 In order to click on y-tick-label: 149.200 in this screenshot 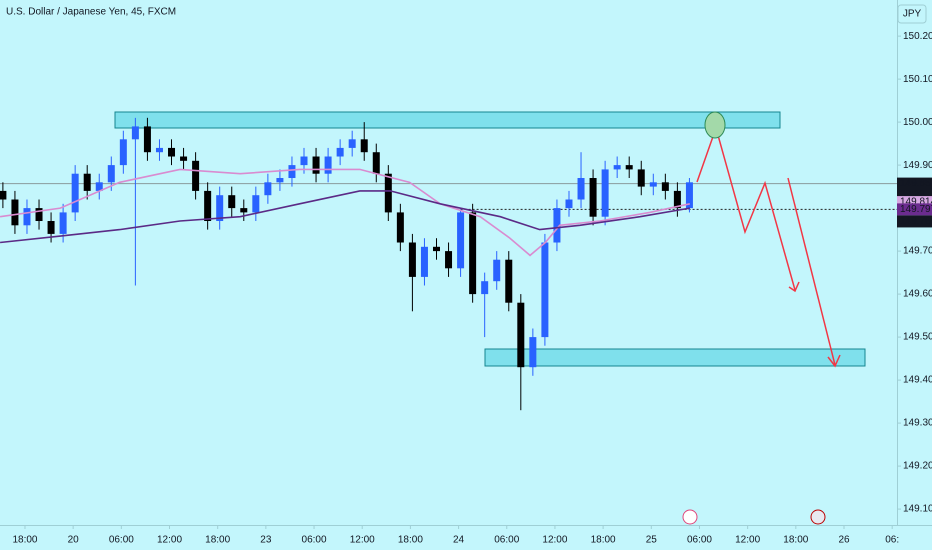, I will do `click(917, 466)`.